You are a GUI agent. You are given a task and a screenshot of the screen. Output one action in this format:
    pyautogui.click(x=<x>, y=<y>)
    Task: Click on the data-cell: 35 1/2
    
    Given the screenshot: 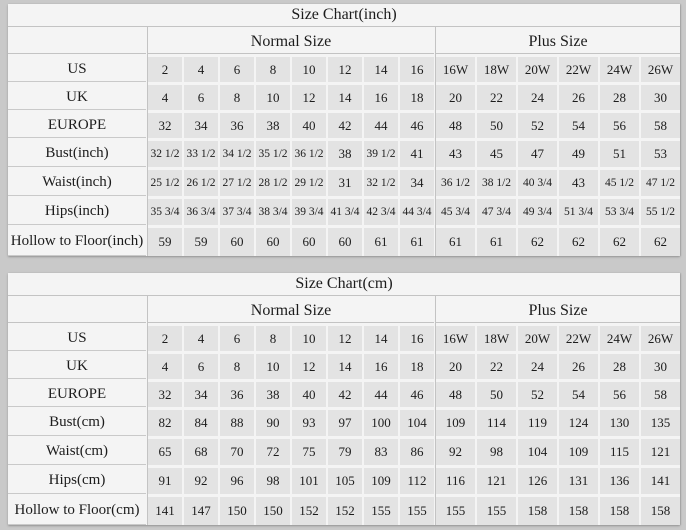 What is the action you would take?
    pyautogui.click(x=273, y=154)
    